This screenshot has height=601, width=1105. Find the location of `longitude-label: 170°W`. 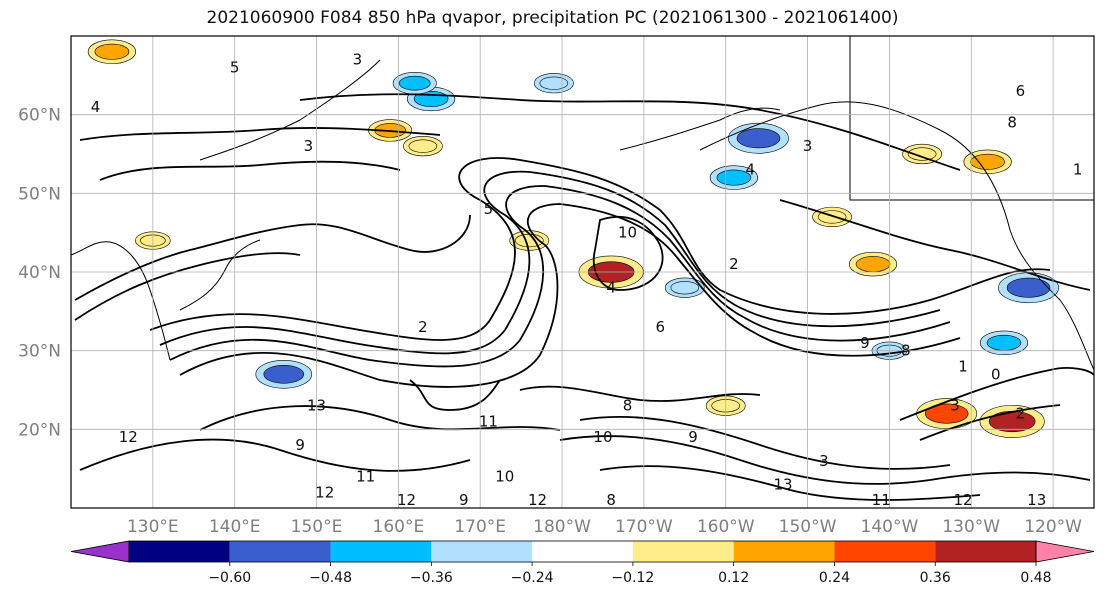

longitude-label: 170°W is located at coordinates (644, 527).